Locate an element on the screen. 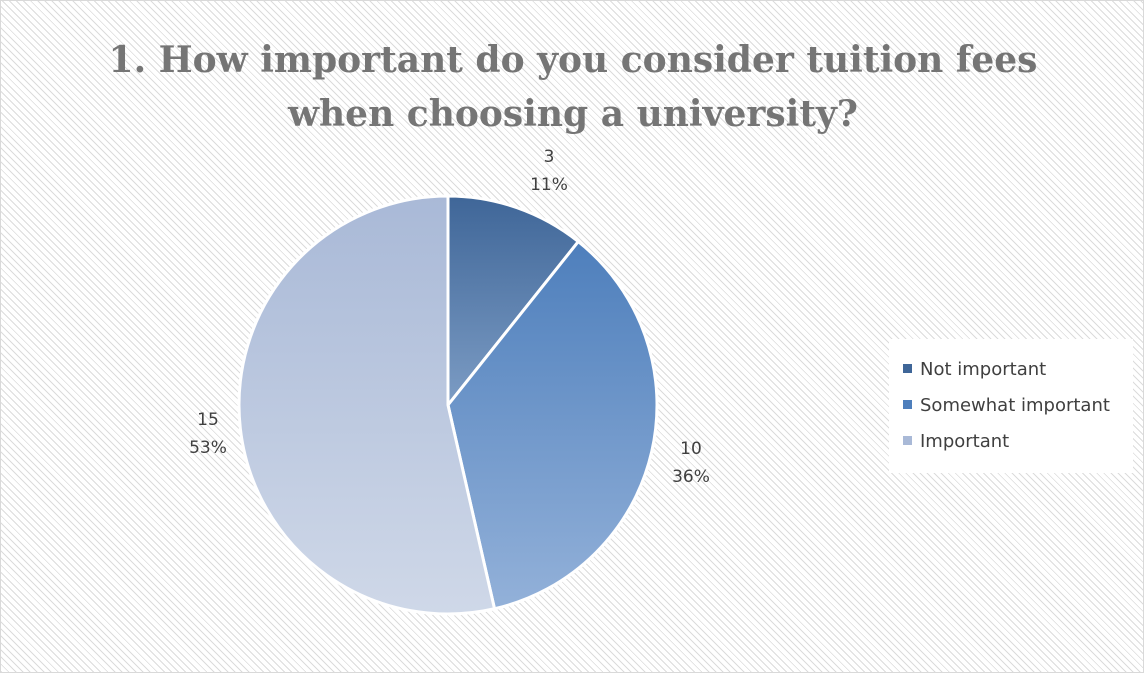 The image size is (1144, 674). legend-label-not-important: Not important is located at coordinates (983, 369).